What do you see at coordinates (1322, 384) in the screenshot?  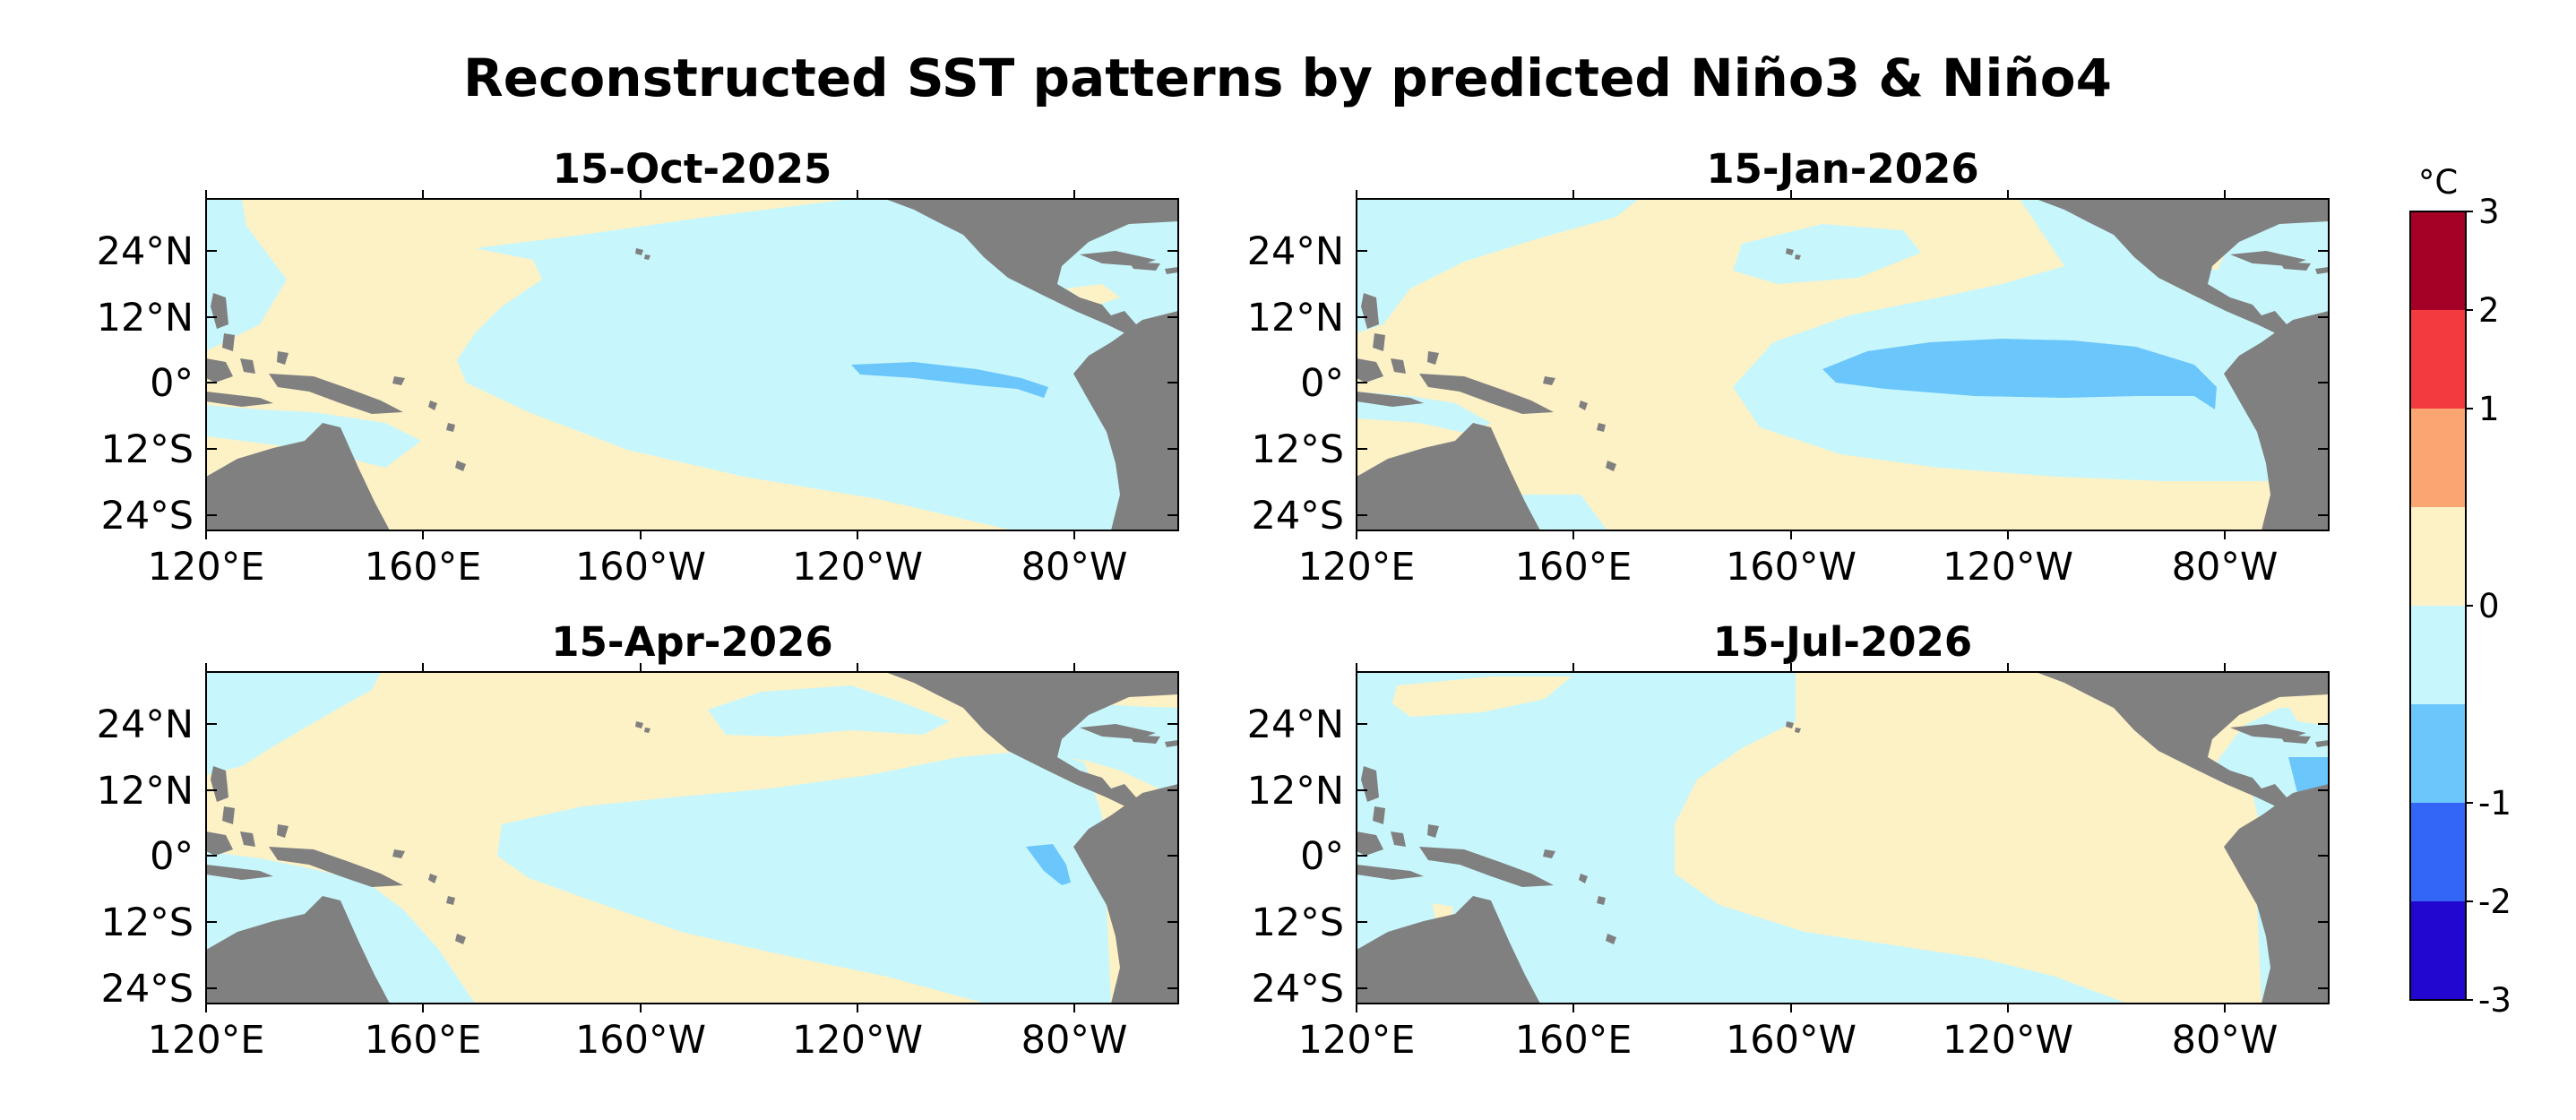 I see `lat-tick-label: 0°` at bounding box center [1322, 384].